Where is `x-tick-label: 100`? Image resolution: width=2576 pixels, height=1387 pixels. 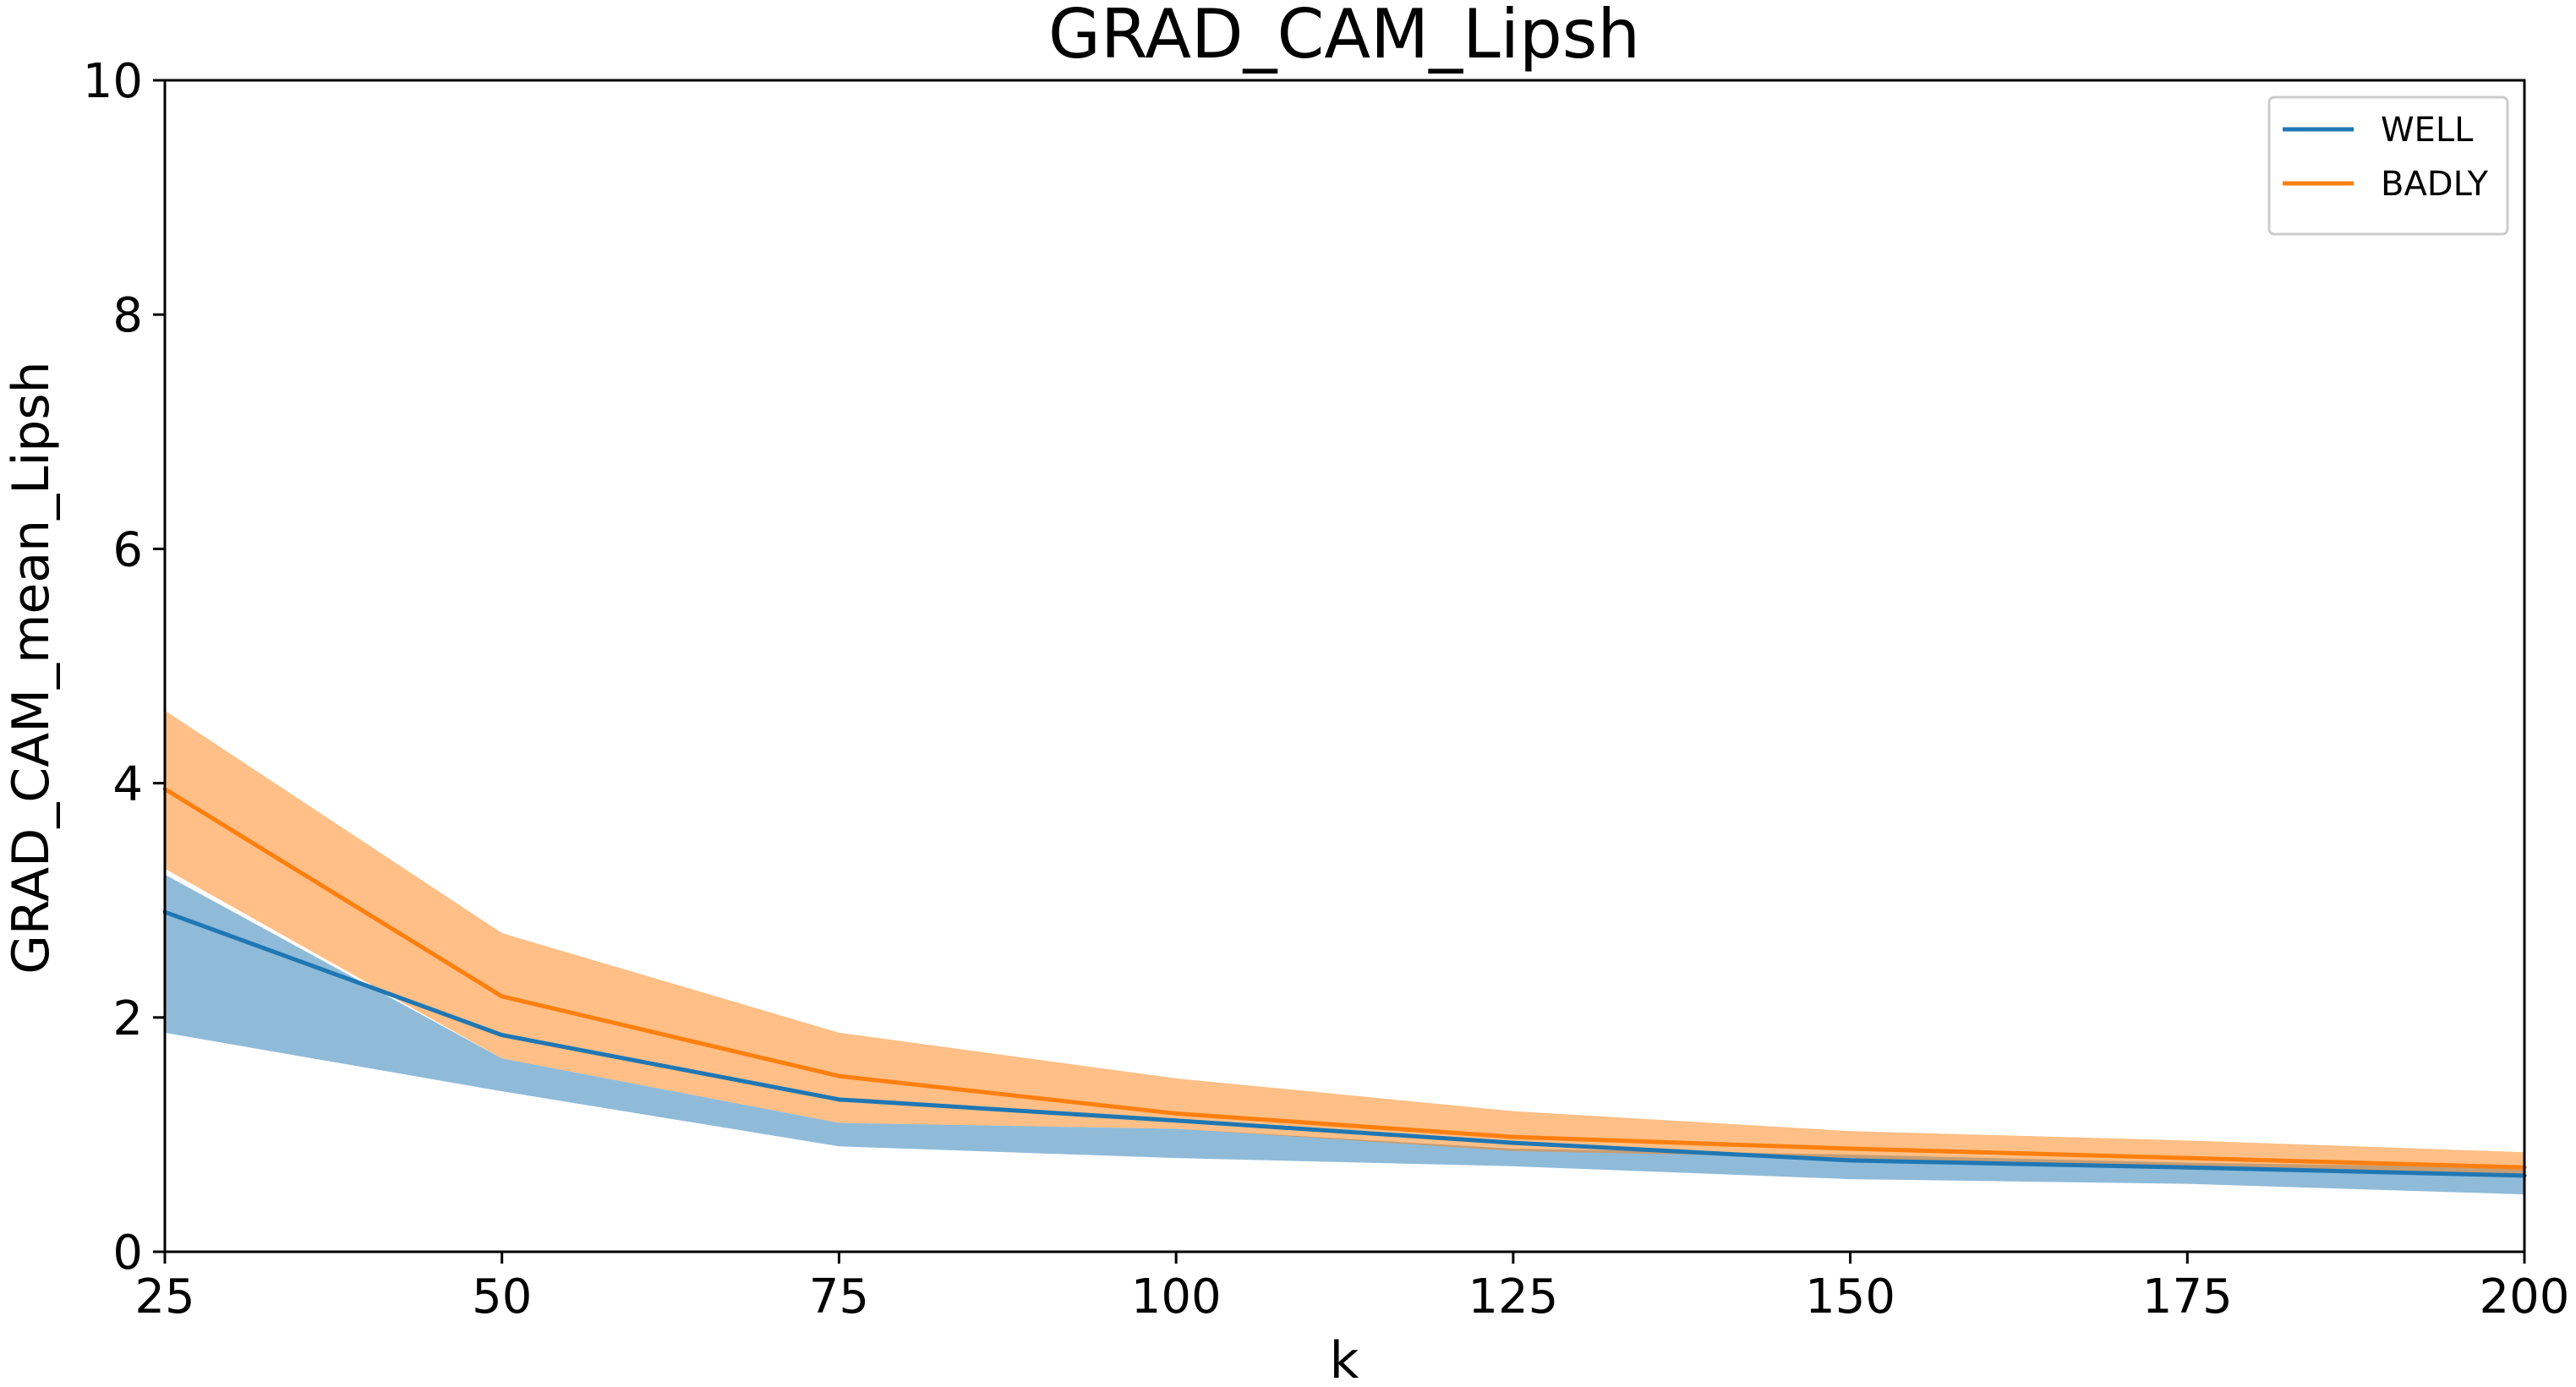
x-tick-label: 100 is located at coordinates (1176, 1297).